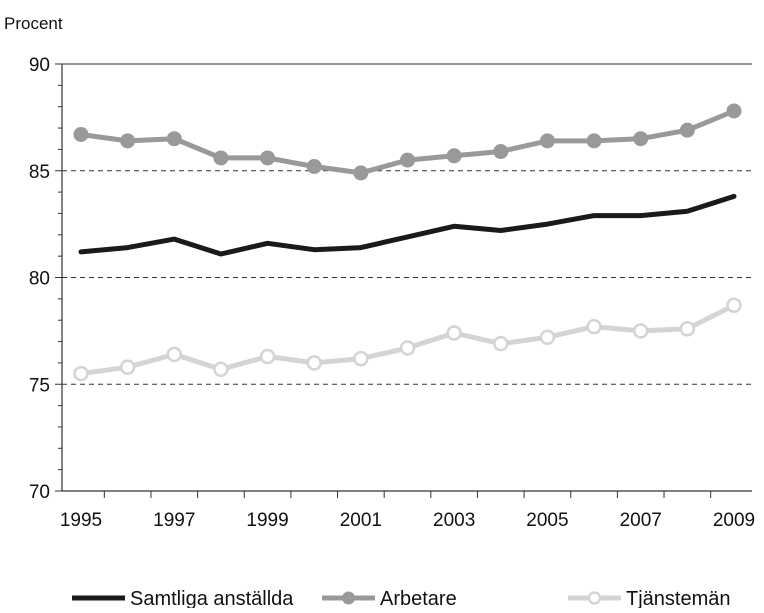  I want to click on x-tick-label: 2003, so click(454, 520).